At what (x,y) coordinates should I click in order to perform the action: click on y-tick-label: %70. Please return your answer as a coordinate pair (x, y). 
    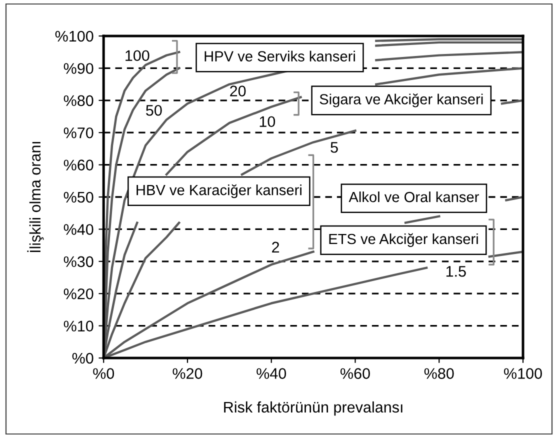
    Looking at the image, I should click on (79, 132).